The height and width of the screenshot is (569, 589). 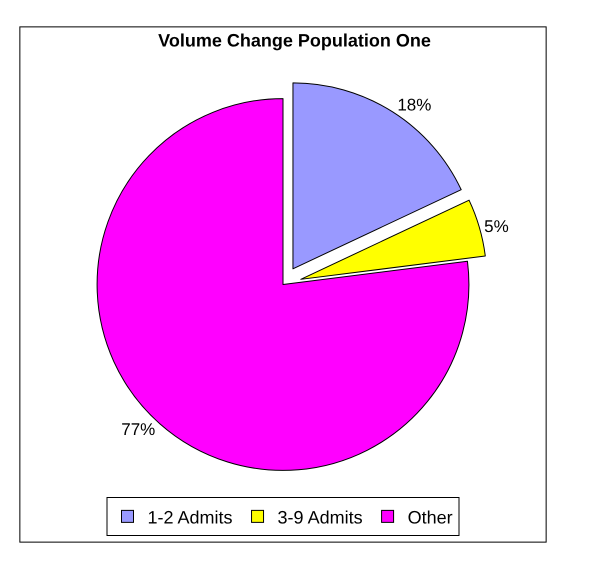 I want to click on legend-label: 1-2 Admits, so click(x=190, y=517).